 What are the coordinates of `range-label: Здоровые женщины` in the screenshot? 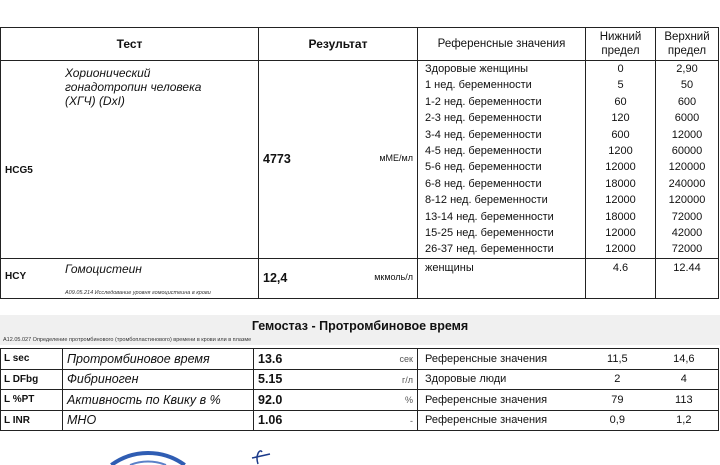 It's located at (477, 69).